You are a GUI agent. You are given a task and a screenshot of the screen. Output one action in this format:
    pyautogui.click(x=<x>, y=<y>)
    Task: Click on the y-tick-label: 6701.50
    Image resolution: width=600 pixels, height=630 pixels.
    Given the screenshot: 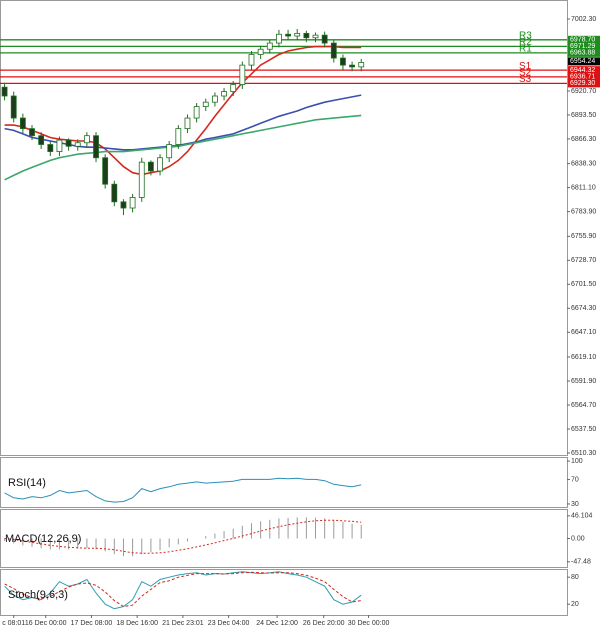 What is the action you would take?
    pyautogui.click(x=583, y=284)
    